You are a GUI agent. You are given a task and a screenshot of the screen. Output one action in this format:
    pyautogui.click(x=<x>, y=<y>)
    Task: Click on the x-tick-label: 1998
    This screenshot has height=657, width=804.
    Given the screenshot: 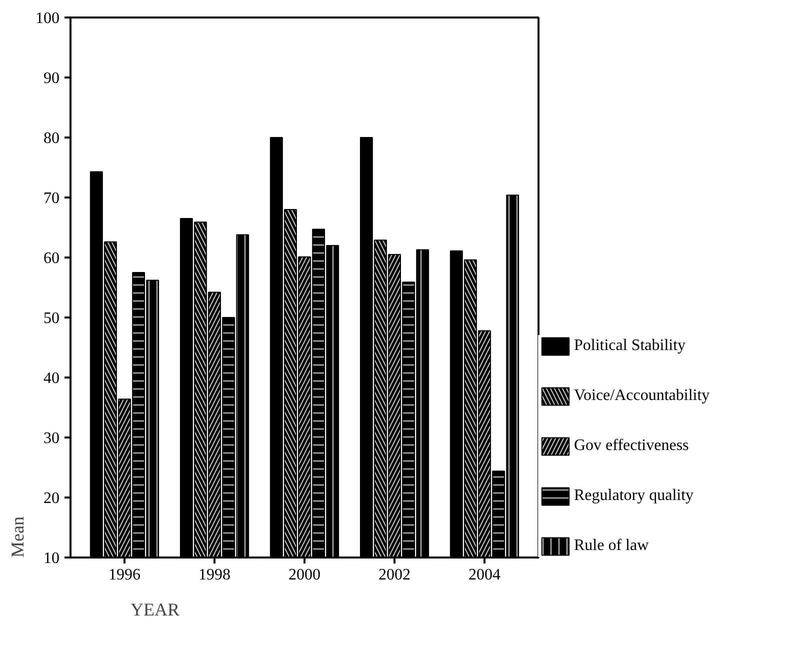 What is the action you would take?
    pyautogui.click(x=214, y=575)
    